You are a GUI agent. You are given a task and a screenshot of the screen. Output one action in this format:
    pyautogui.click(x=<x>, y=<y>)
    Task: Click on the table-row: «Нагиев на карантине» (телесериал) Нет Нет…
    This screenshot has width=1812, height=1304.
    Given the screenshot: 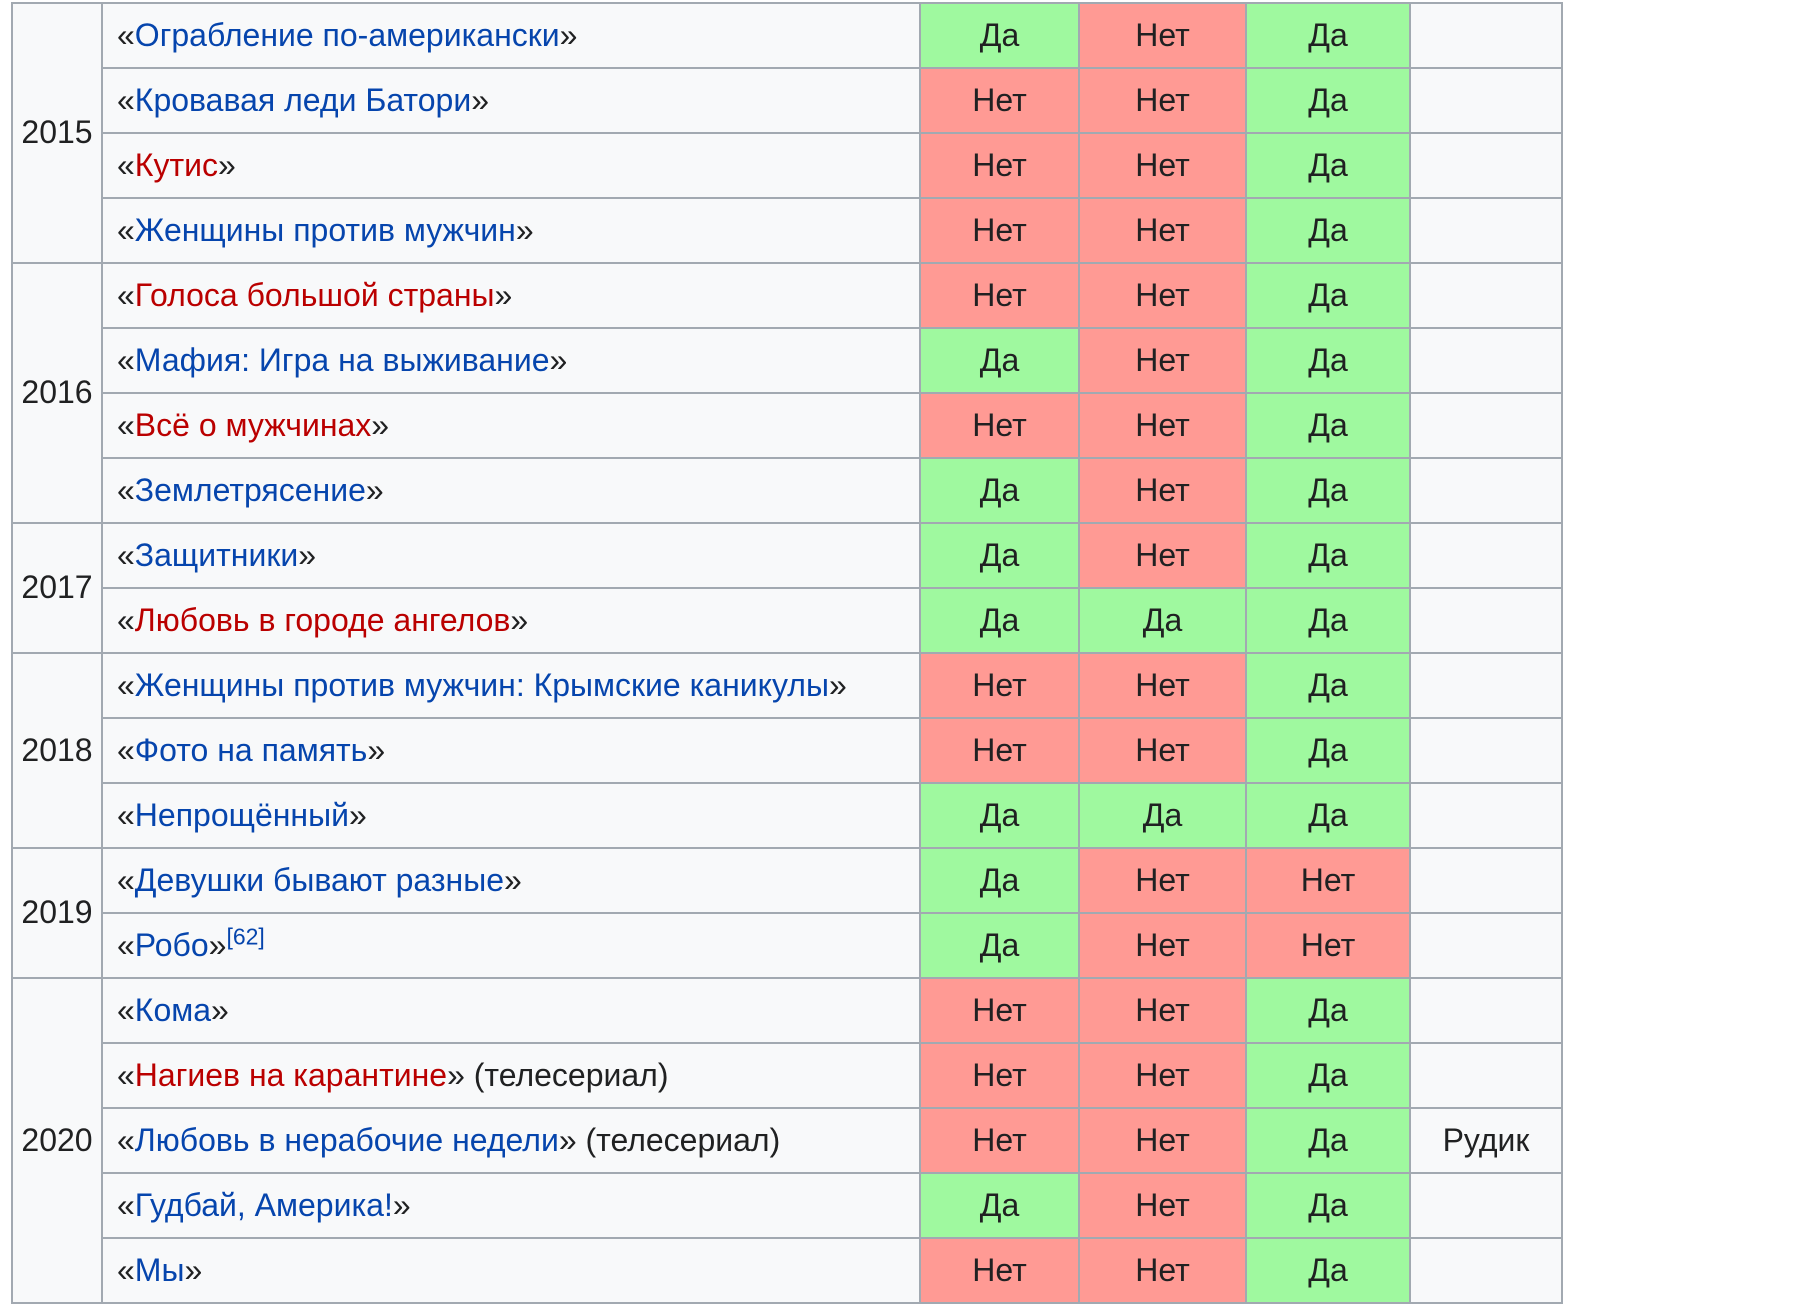 What is the action you would take?
    pyautogui.click(x=787, y=1075)
    